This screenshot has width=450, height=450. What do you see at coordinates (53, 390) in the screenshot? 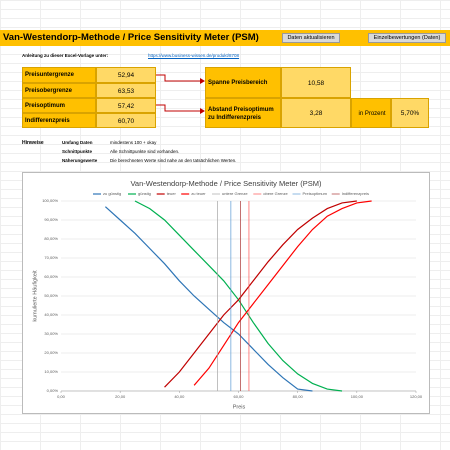
I see `y-tick-label: 0,00%` at bounding box center [53, 390].